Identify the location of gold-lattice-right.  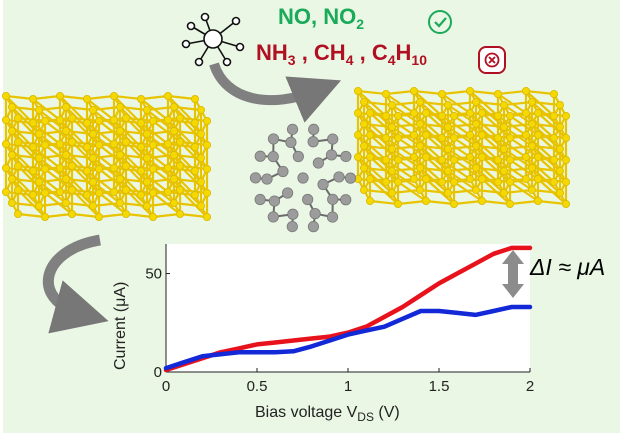
(462, 147).